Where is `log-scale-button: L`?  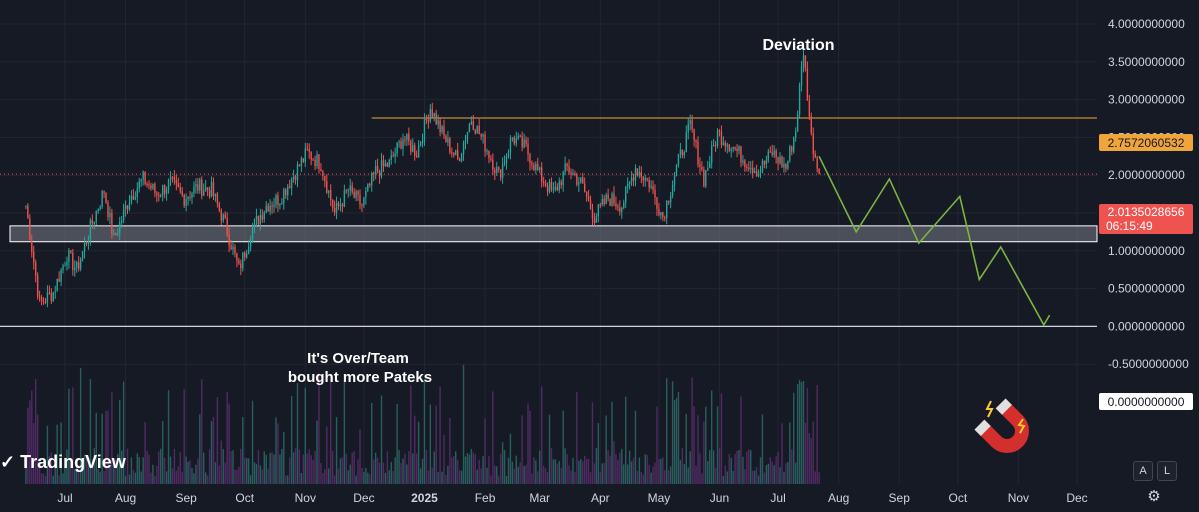
log-scale-button: L is located at coordinates (1167, 471).